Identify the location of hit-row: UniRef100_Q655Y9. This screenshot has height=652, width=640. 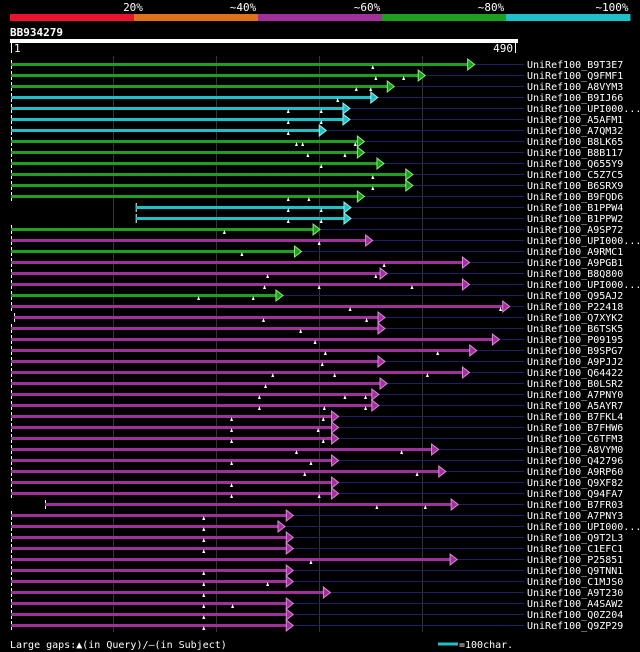
(317, 163).